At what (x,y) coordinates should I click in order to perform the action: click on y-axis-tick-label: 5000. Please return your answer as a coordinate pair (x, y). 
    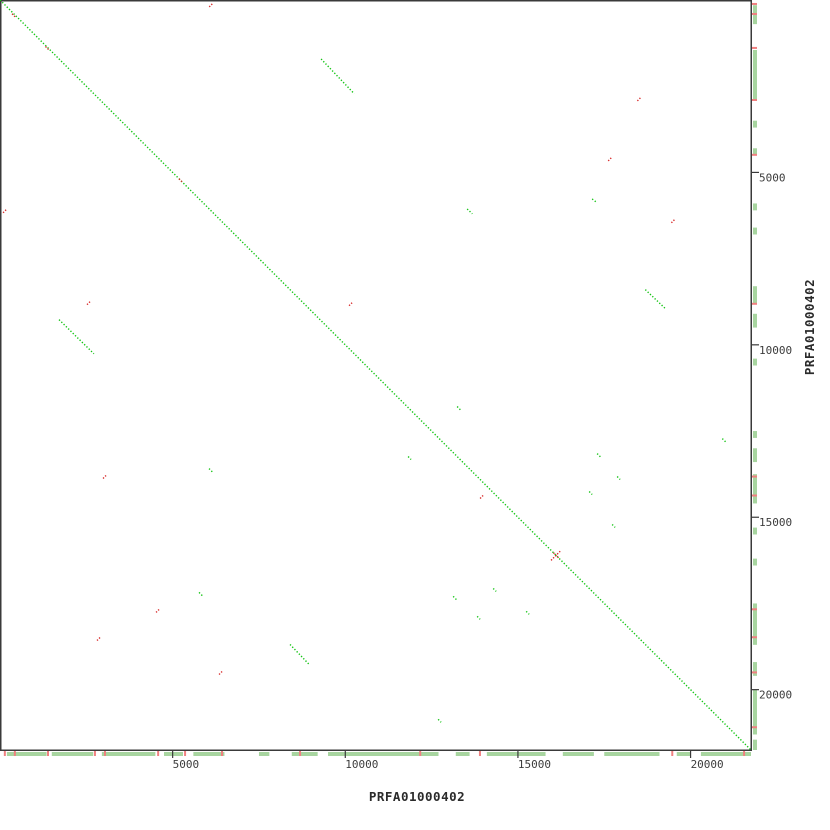
    Looking at the image, I should click on (772, 177).